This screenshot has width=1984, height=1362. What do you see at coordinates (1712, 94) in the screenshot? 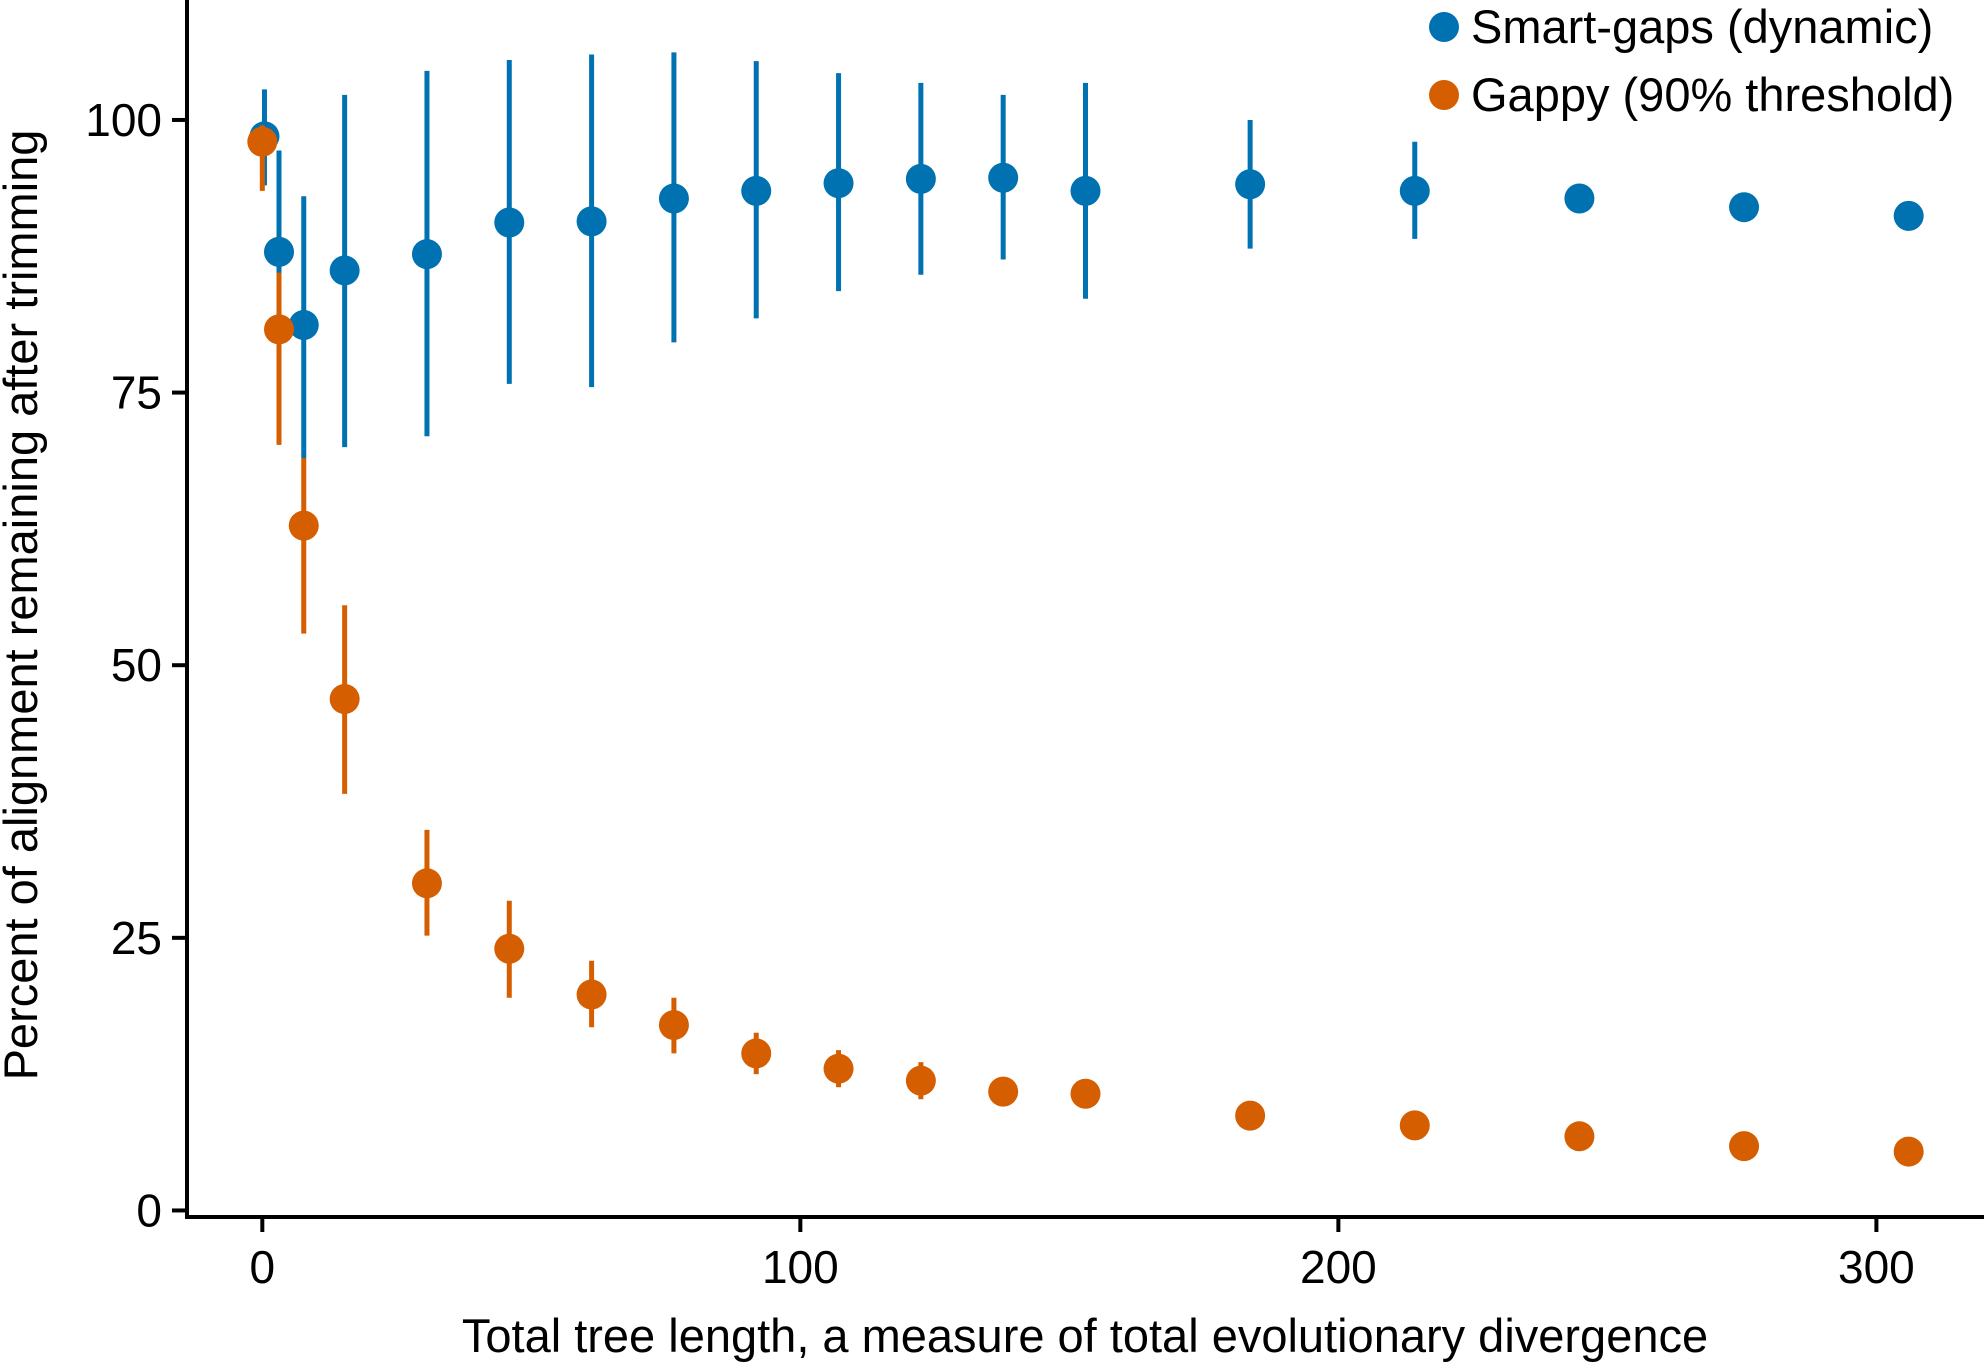
I see `legend-label: Gappy (90% threshold)` at bounding box center [1712, 94].